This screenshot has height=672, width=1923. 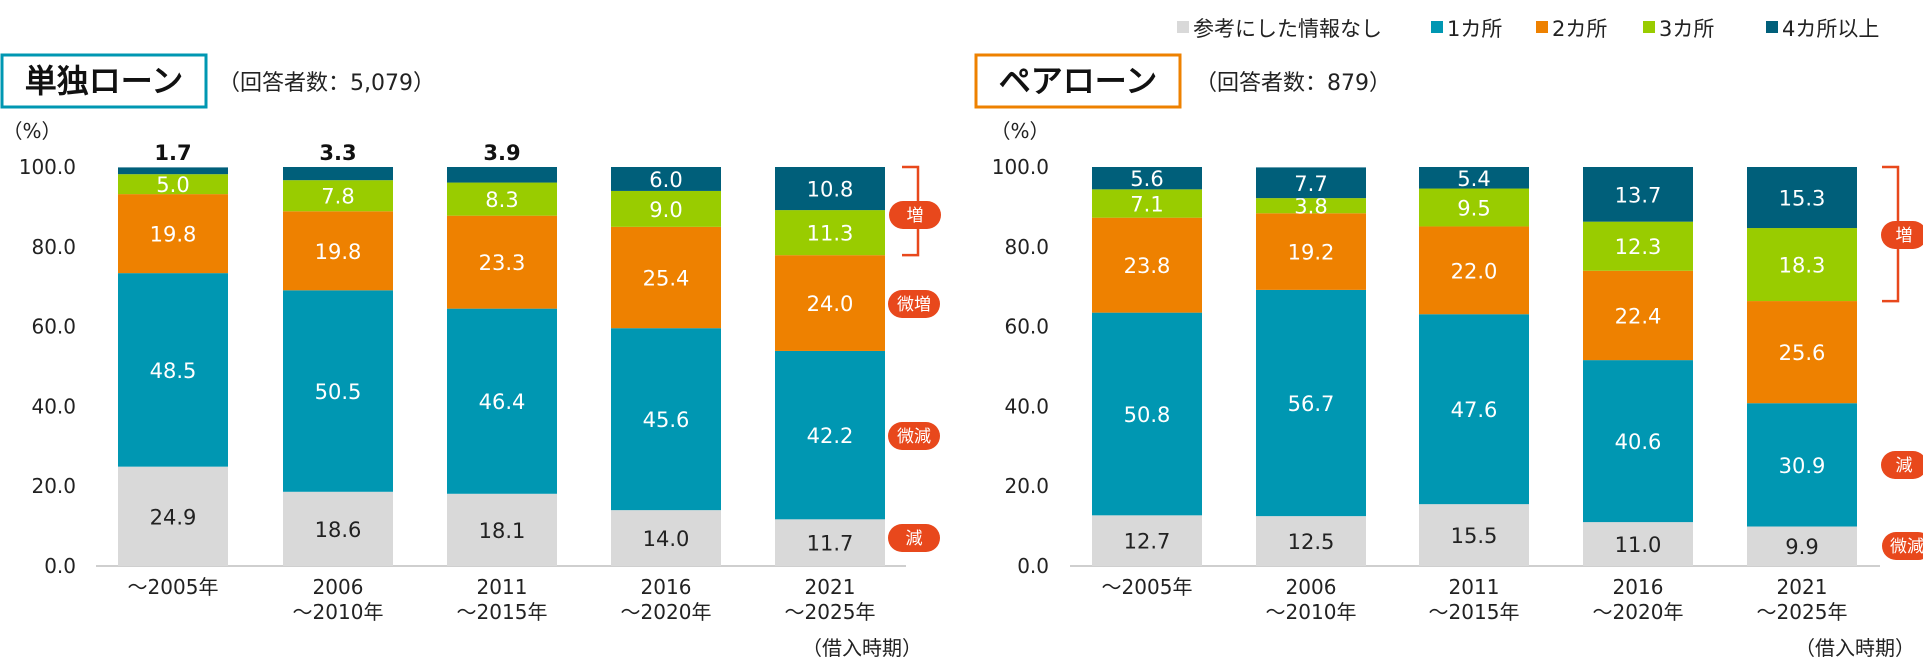 What do you see at coordinates (326, 83) in the screenshot?
I see `chart-subtitle: （回答者数：5,079）` at bounding box center [326, 83].